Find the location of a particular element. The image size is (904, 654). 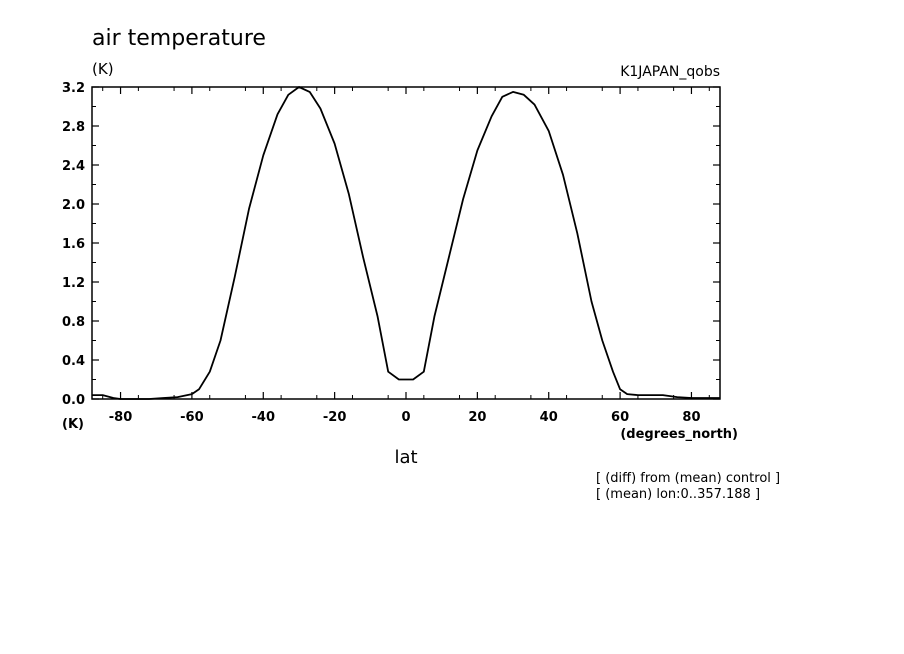

x-tick-label: 0 is located at coordinates (405, 417).